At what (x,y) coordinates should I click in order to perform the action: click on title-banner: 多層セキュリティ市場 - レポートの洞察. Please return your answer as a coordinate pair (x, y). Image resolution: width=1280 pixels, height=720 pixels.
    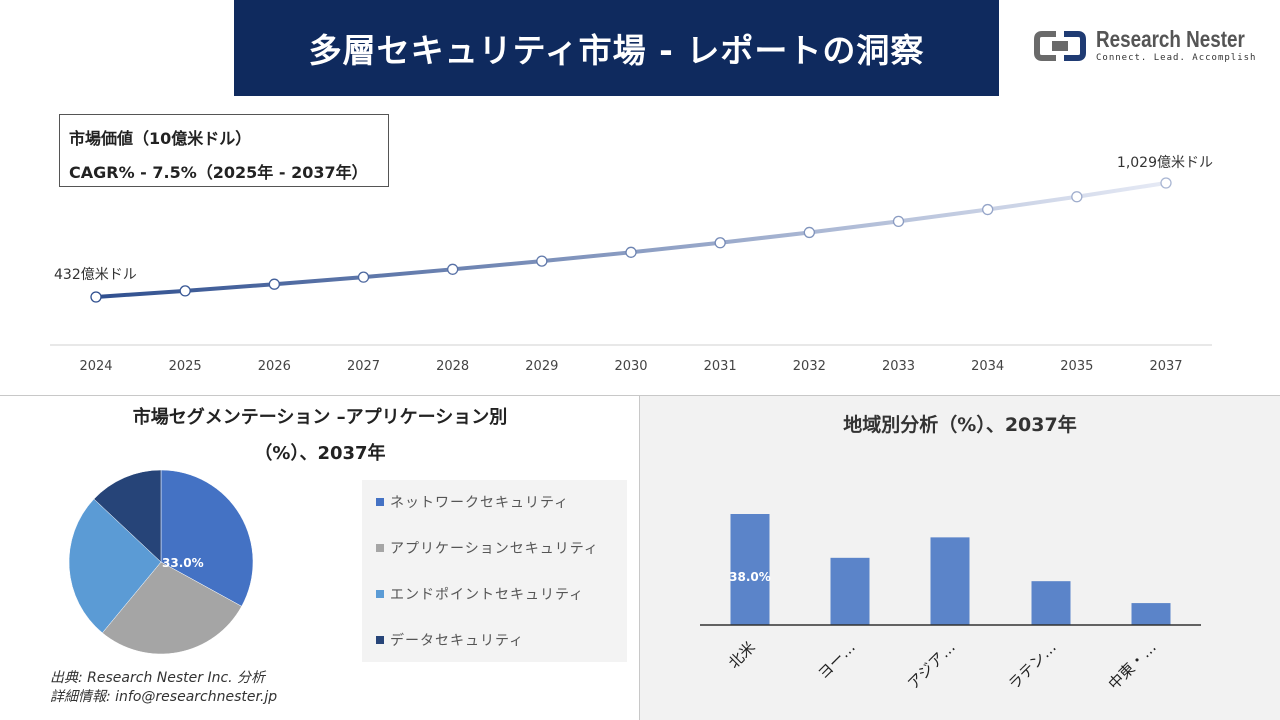
    Looking at the image, I should click on (616, 48).